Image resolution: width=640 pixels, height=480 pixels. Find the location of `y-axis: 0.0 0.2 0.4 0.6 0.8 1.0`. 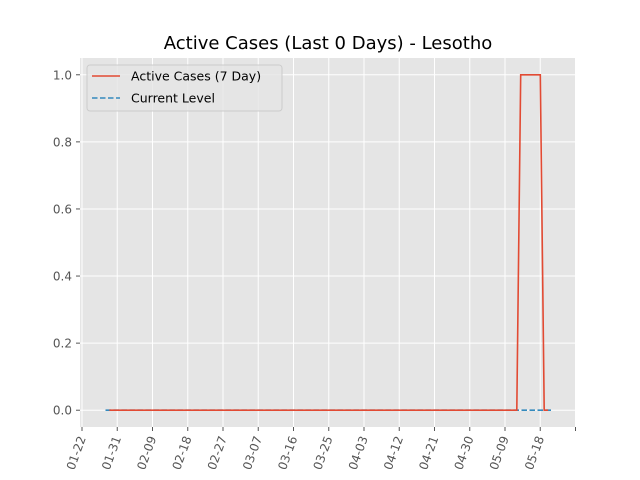

y-axis: 0.0 0.2 0.4 0.6 0.8 1.0 is located at coordinates (66, 243).